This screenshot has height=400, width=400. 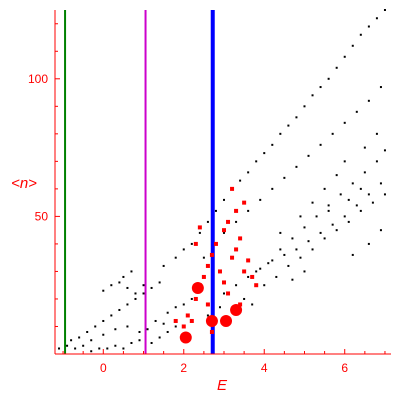 What do you see at coordinates (103, 368) in the screenshot?
I see `x-tick-label: 0` at bounding box center [103, 368].